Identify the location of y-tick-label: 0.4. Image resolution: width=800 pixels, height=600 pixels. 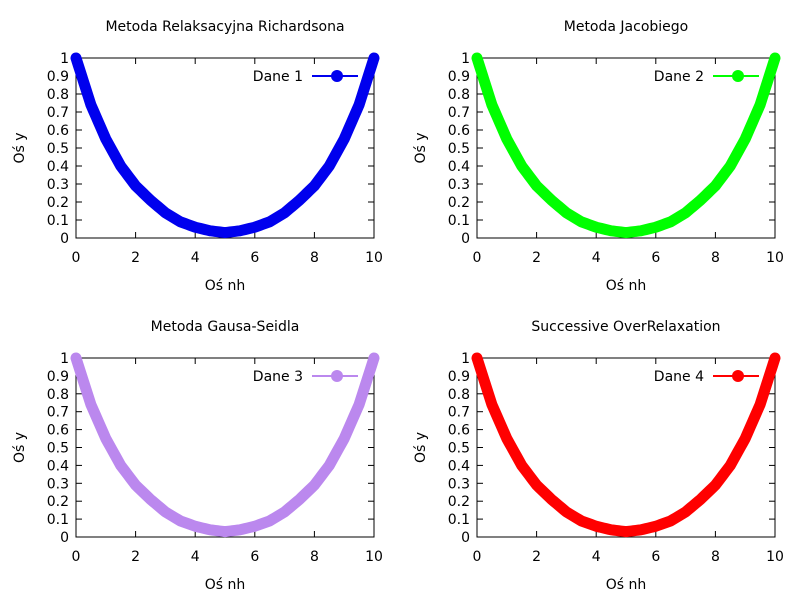
(459, 167).